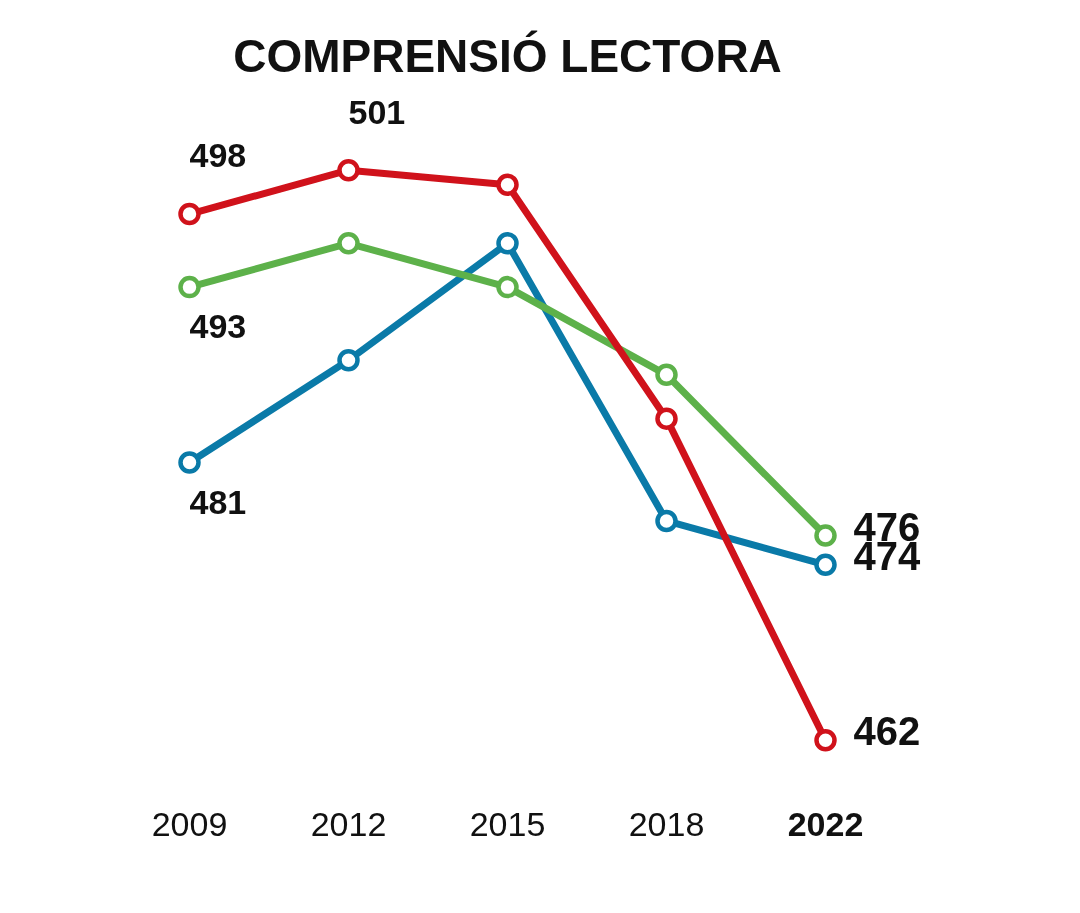  I want to click on data-label: 481, so click(218, 501).